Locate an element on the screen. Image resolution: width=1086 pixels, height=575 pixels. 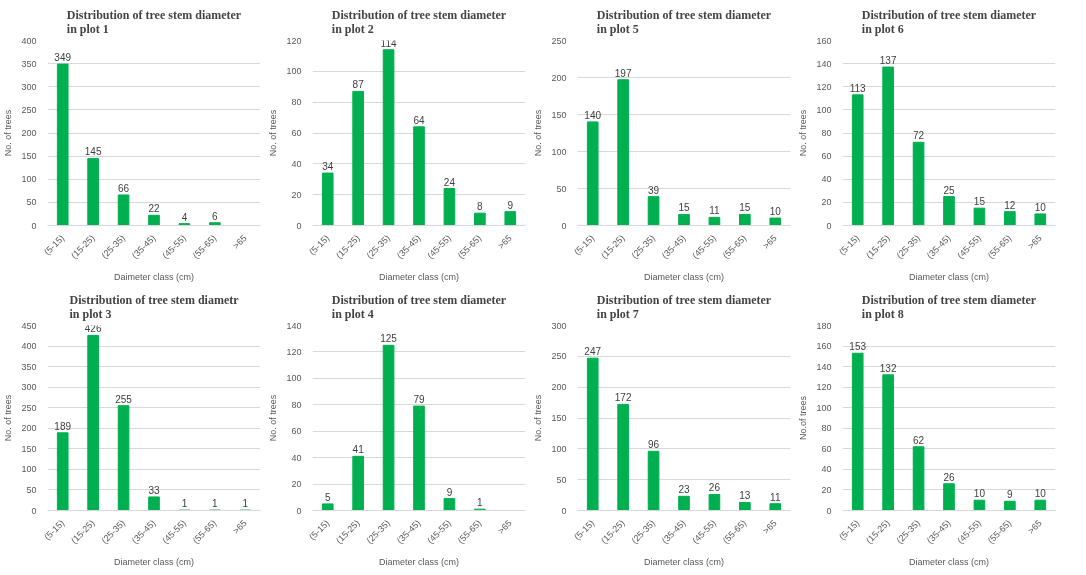
data-label: 64 is located at coordinates (419, 120).